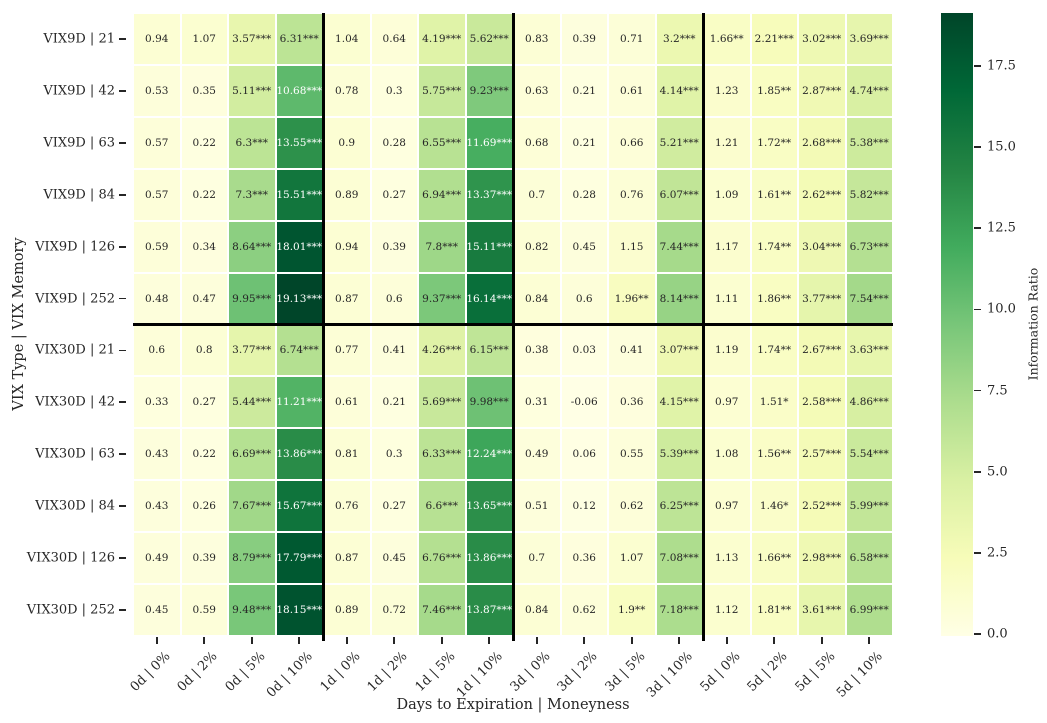 This screenshot has width=1047, height=723. Describe the element at coordinates (489, 558) in the screenshot. I see `heatmap-cell: 13.86***` at that location.